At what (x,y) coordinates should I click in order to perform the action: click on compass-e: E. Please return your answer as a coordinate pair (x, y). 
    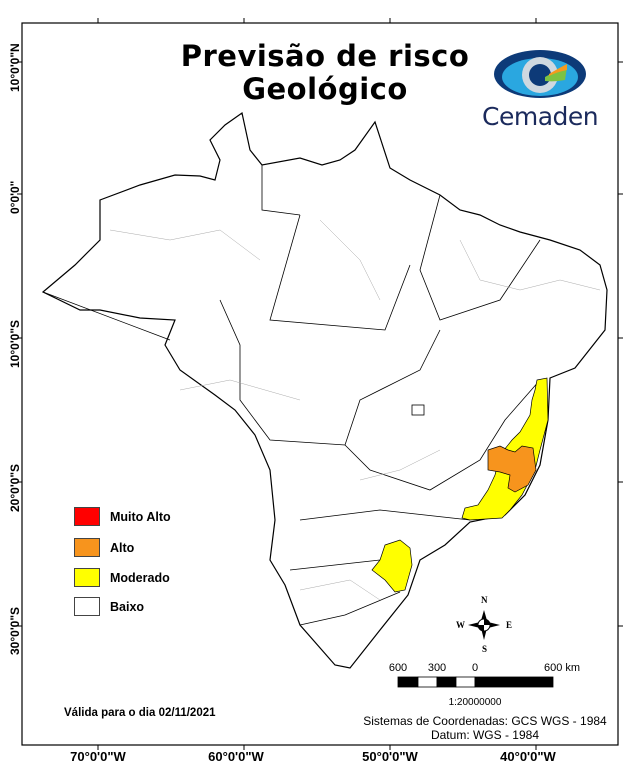
    Looking at the image, I should click on (509, 625).